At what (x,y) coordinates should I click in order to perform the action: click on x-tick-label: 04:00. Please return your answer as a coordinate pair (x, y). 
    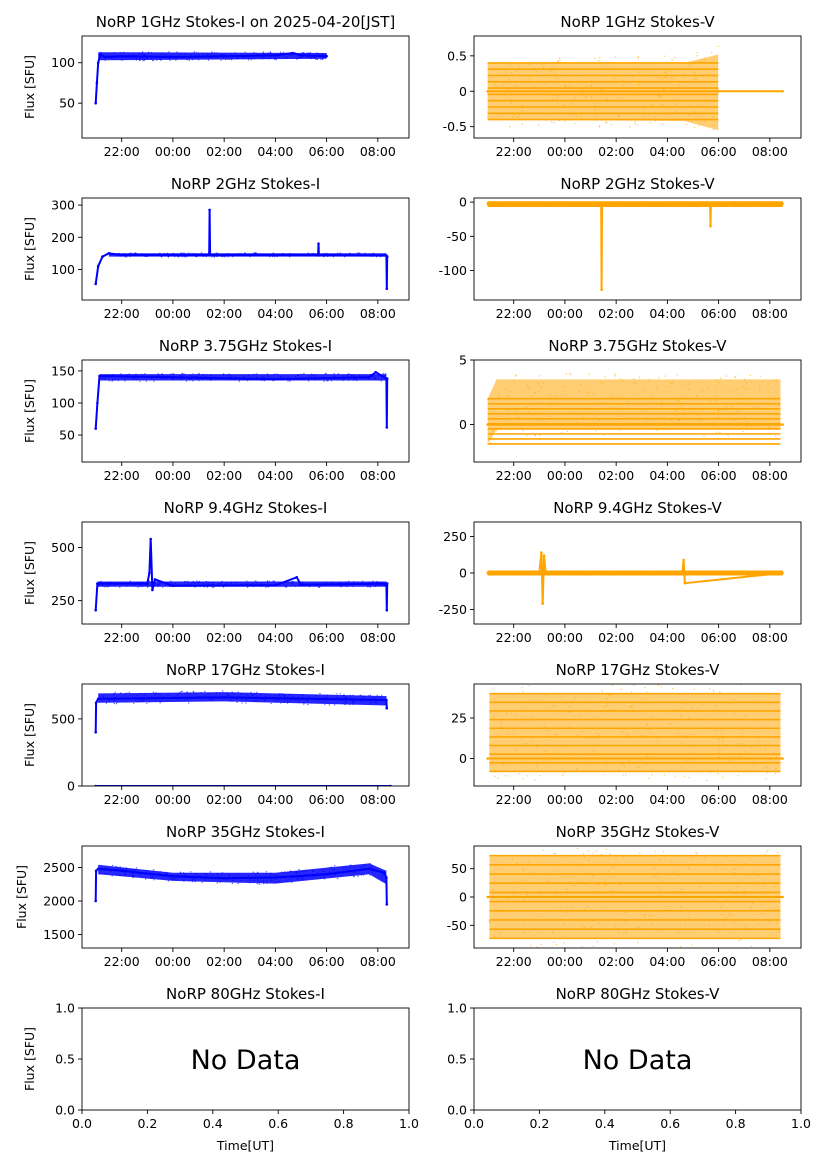
    Looking at the image, I should click on (275, 637).